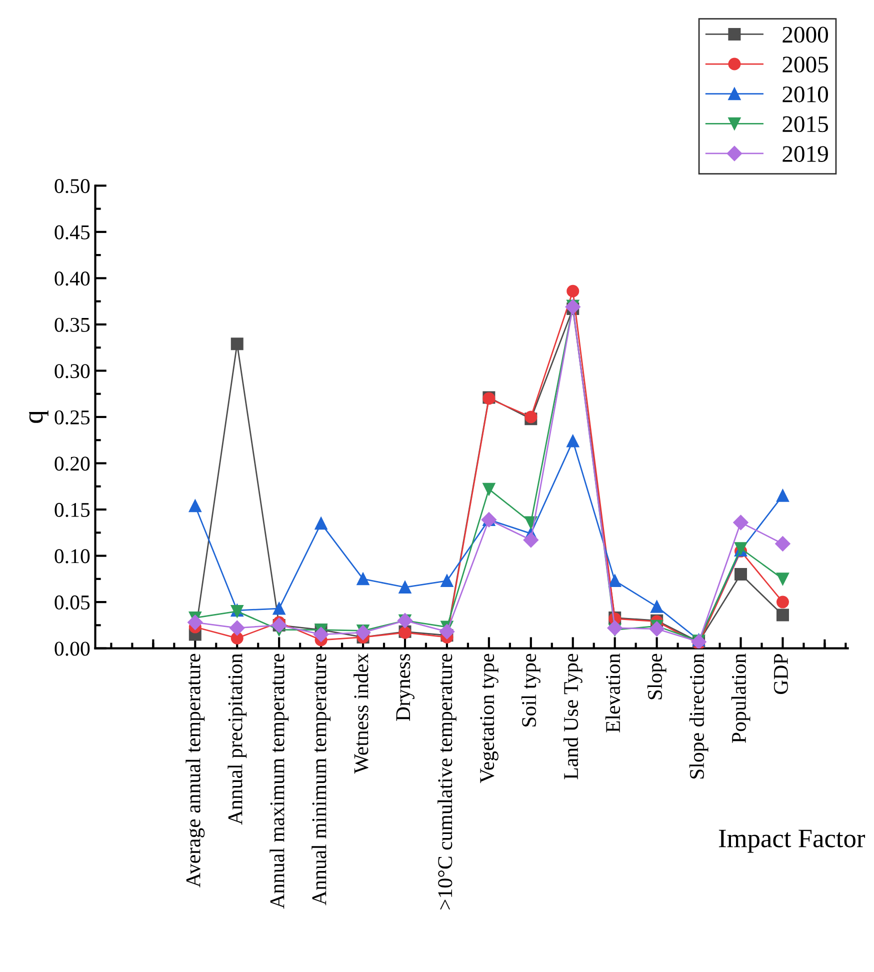  I want to click on legend-label: 2015, so click(805, 124).